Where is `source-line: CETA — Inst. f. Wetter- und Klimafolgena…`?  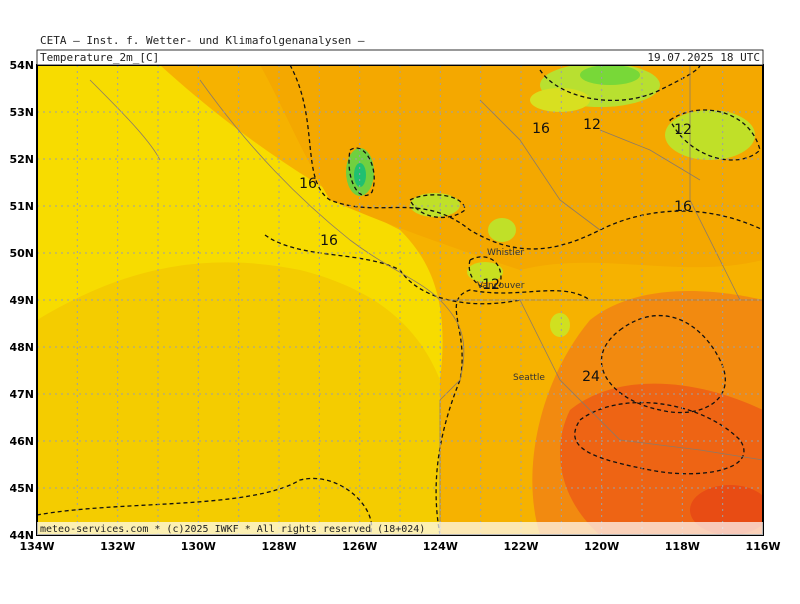
source-line: CETA — Inst. f. Wetter- und Klimafolgena… is located at coordinates (202, 40).